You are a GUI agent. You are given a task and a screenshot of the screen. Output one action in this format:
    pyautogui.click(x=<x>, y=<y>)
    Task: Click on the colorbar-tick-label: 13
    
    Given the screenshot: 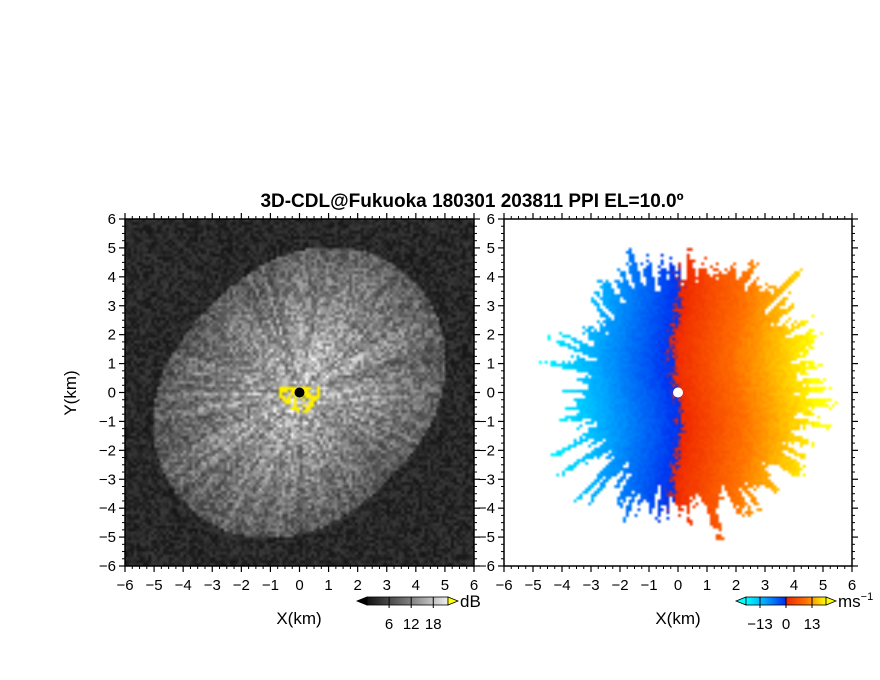 What is the action you would take?
    pyautogui.click(x=812, y=624)
    